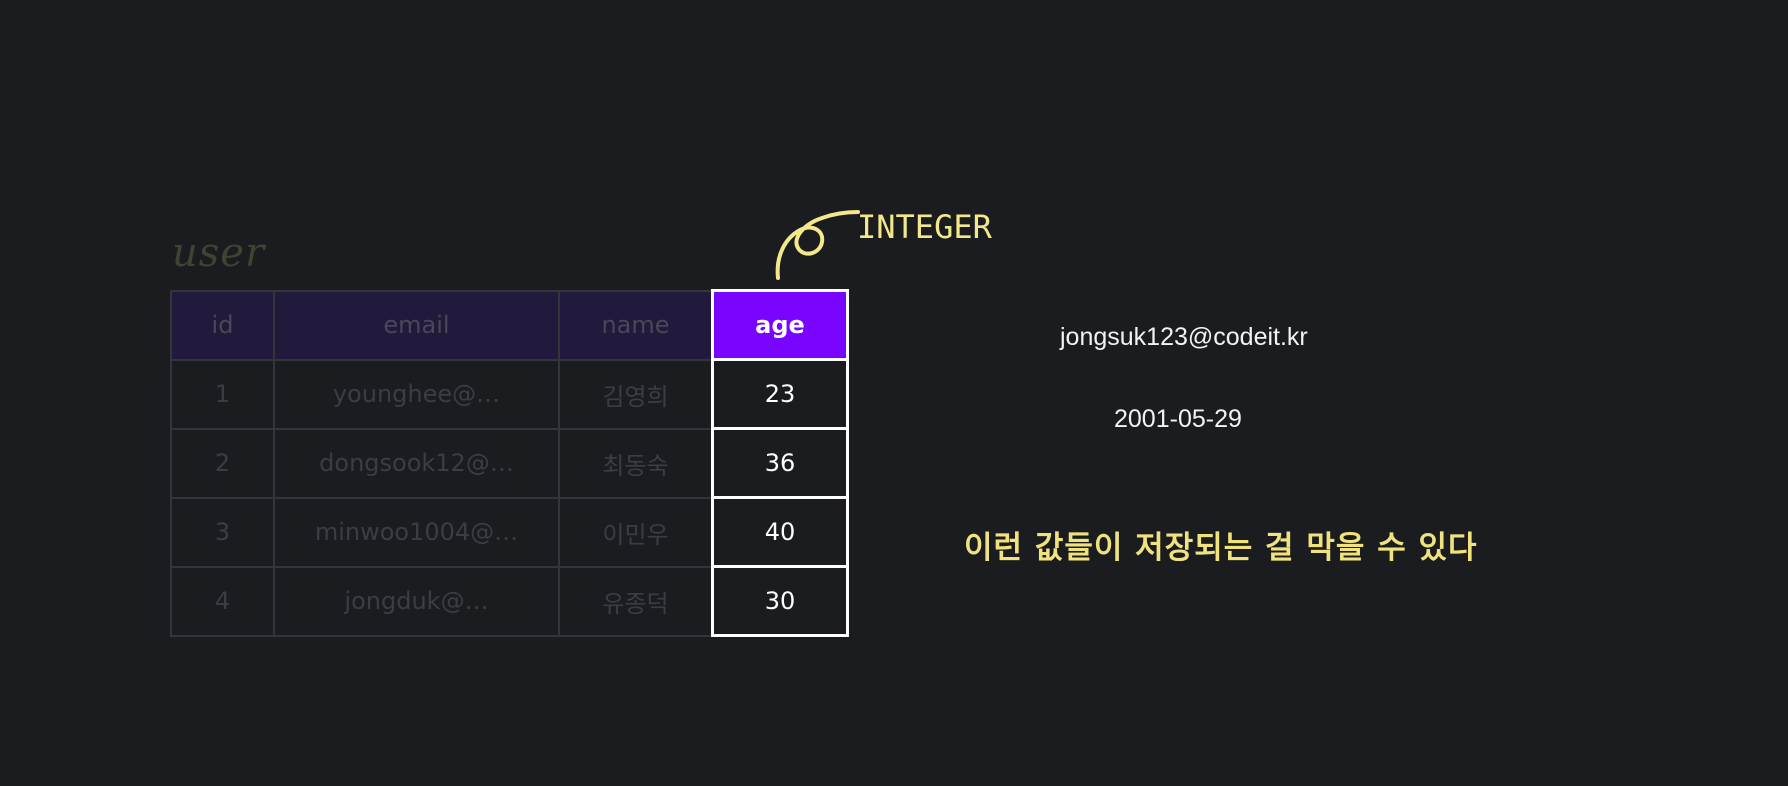 Image resolution: width=1788 pixels, height=786 pixels. What do you see at coordinates (780, 325) in the screenshot?
I see `column-header-age: age` at bounding box center [780, 325].